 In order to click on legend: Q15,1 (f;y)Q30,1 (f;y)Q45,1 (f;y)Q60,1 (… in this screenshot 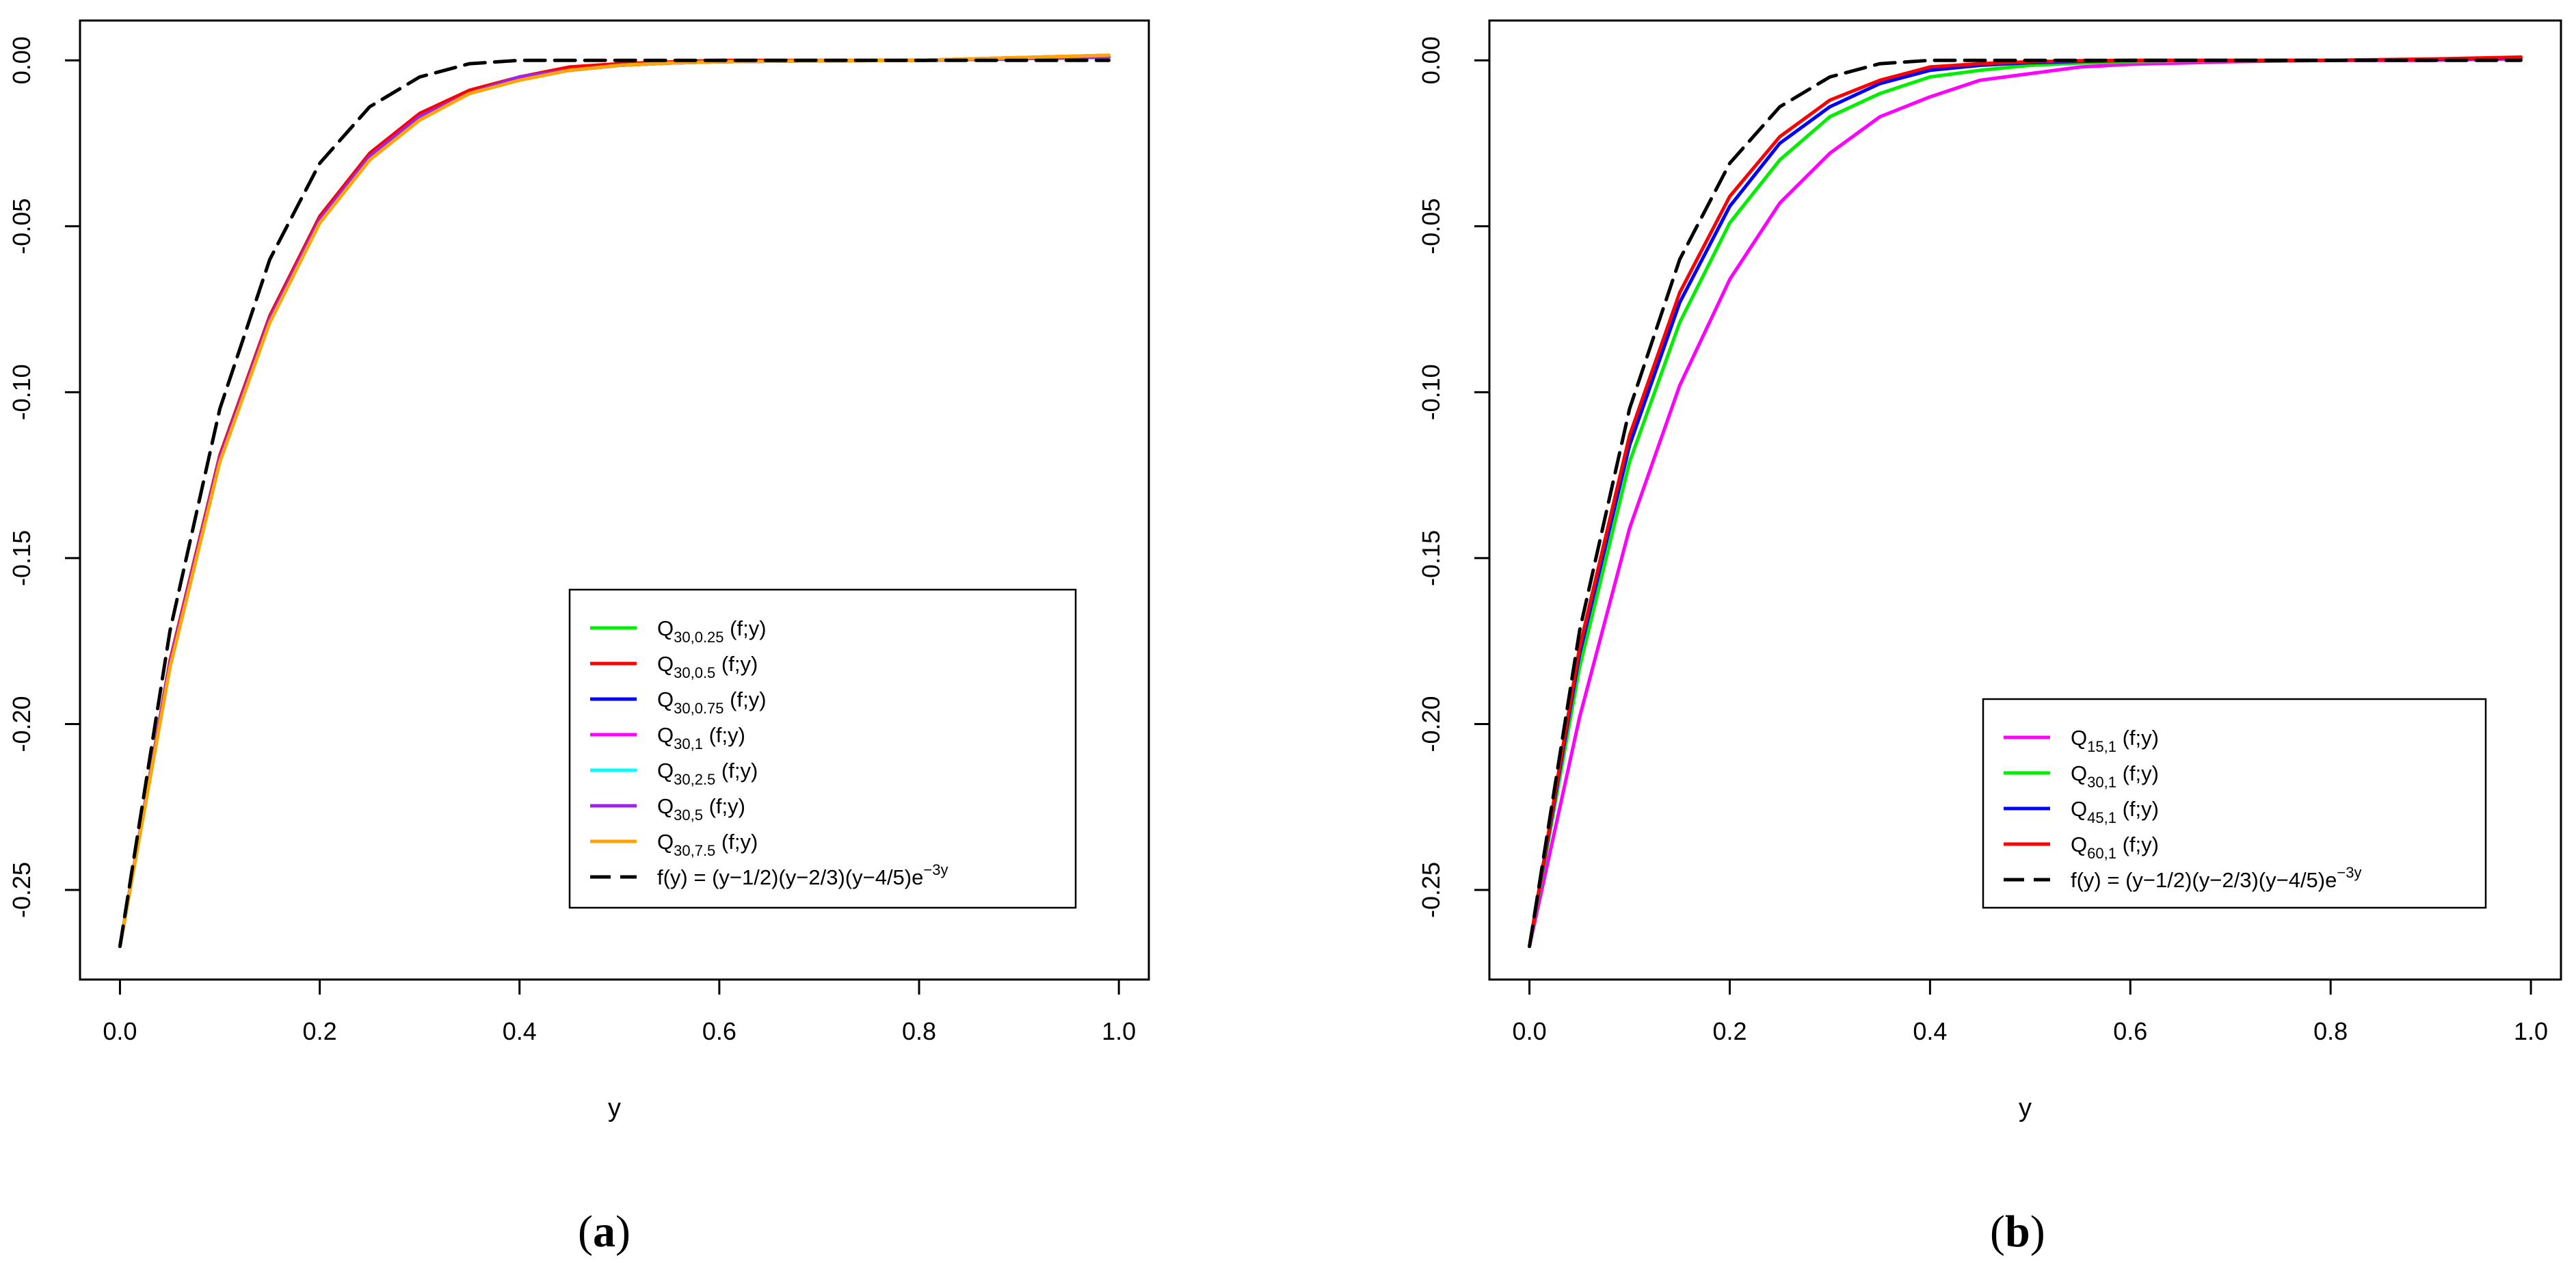, I will do `click(2234, 803)`.